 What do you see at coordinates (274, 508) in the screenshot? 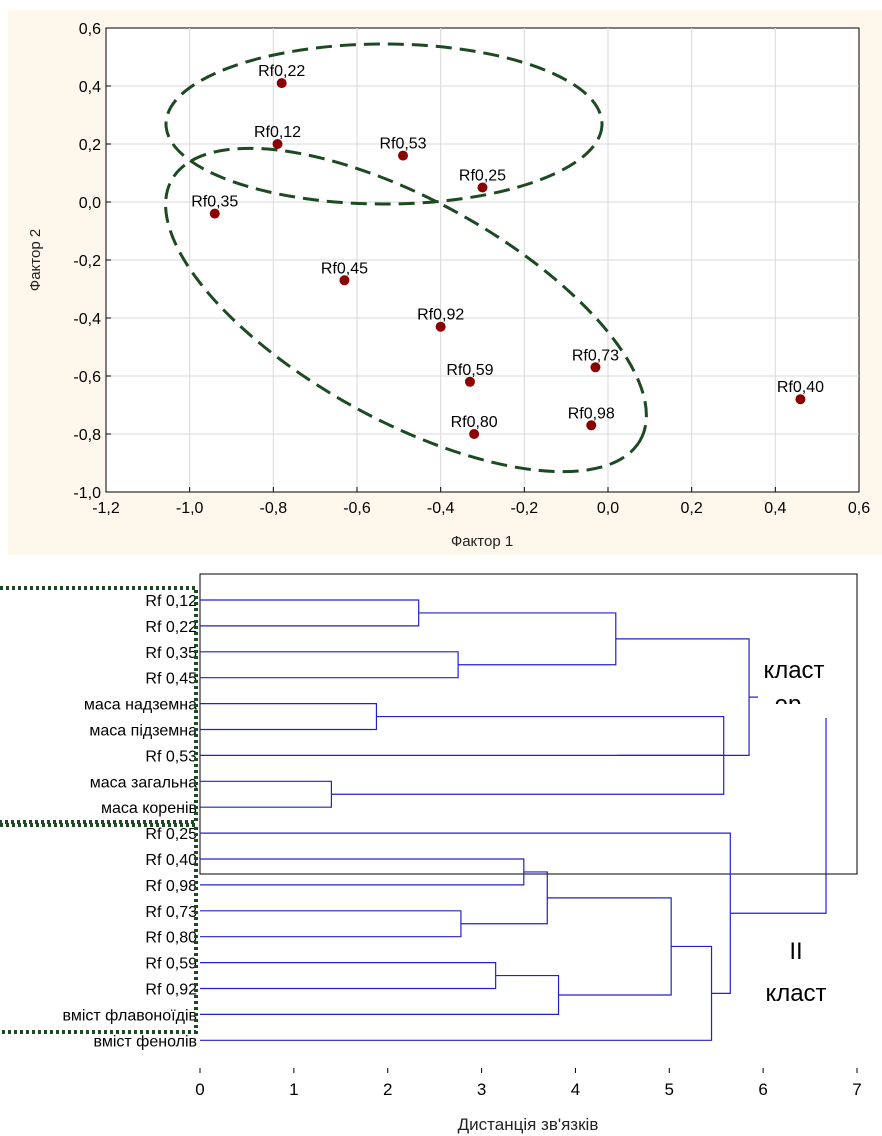
I see `scatter-x-tick-label: -0,8` at bounding box center [274, 508].